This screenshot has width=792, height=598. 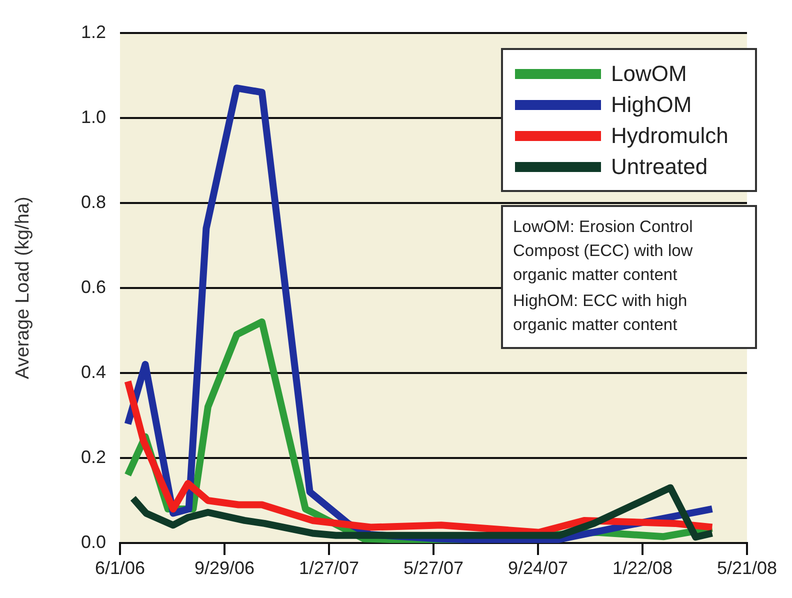 I want to click on y-tick-label: 1.0, so click(x=93, y=116).